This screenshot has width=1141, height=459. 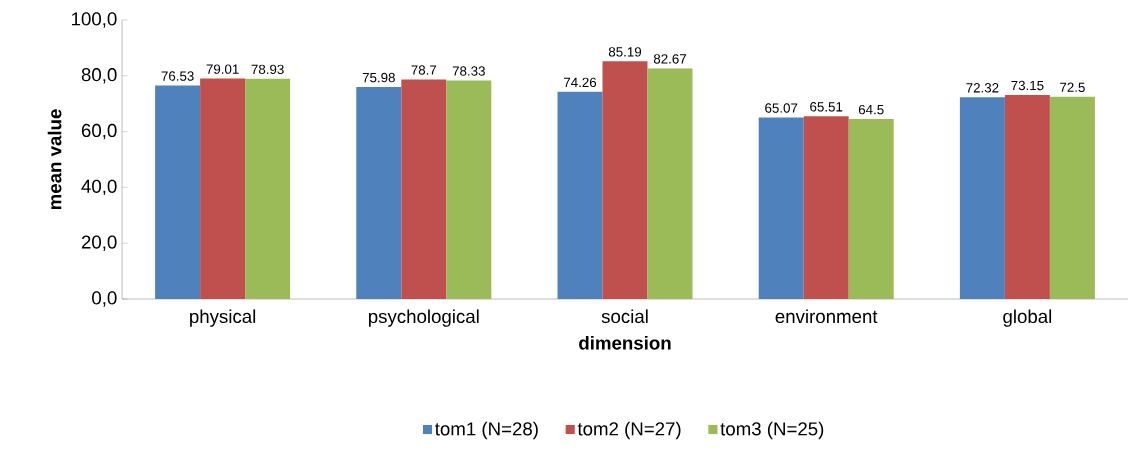 I want to click on y-tick-label: 0,0, so click(x=104, y=299).